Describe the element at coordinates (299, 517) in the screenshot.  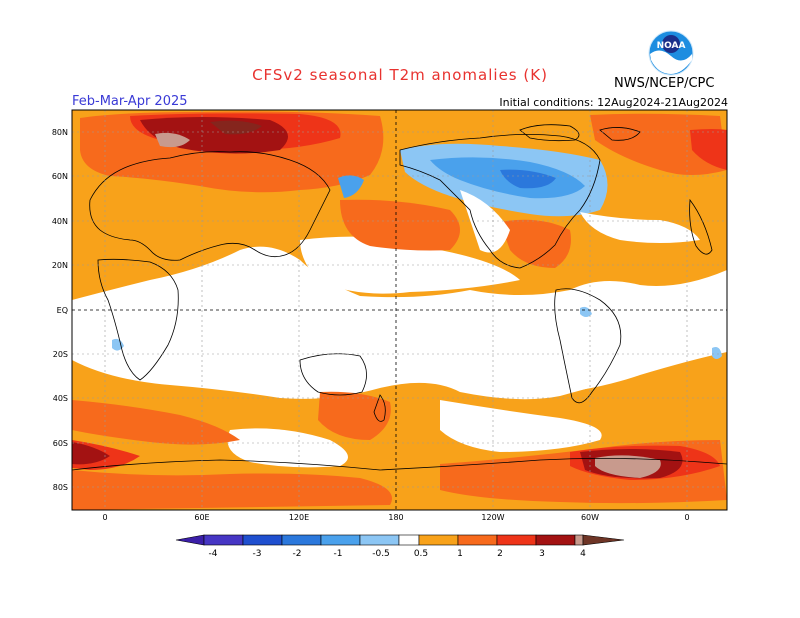
I see `lon-label: 120E` at that location.